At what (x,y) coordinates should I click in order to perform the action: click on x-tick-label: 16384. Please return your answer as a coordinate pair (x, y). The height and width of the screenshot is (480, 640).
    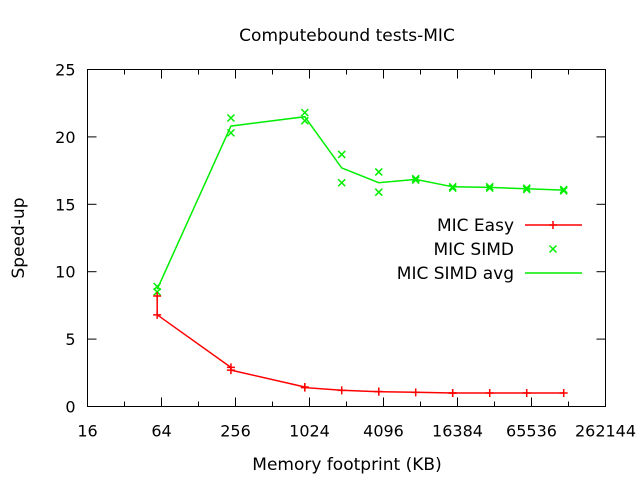
    Looking at the image, I should click on (457, 431).